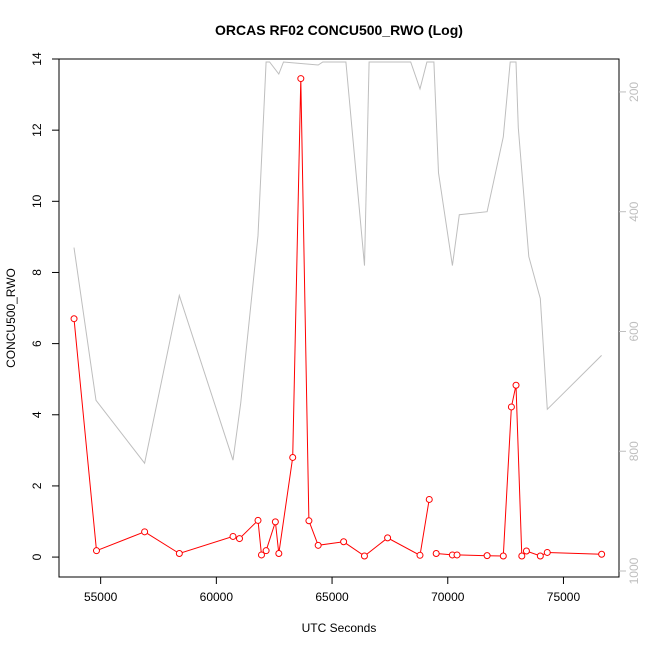  Describe the element at coordinates (564, 597) in the screenshot. I see `x-tick-label: 75000` at that location.